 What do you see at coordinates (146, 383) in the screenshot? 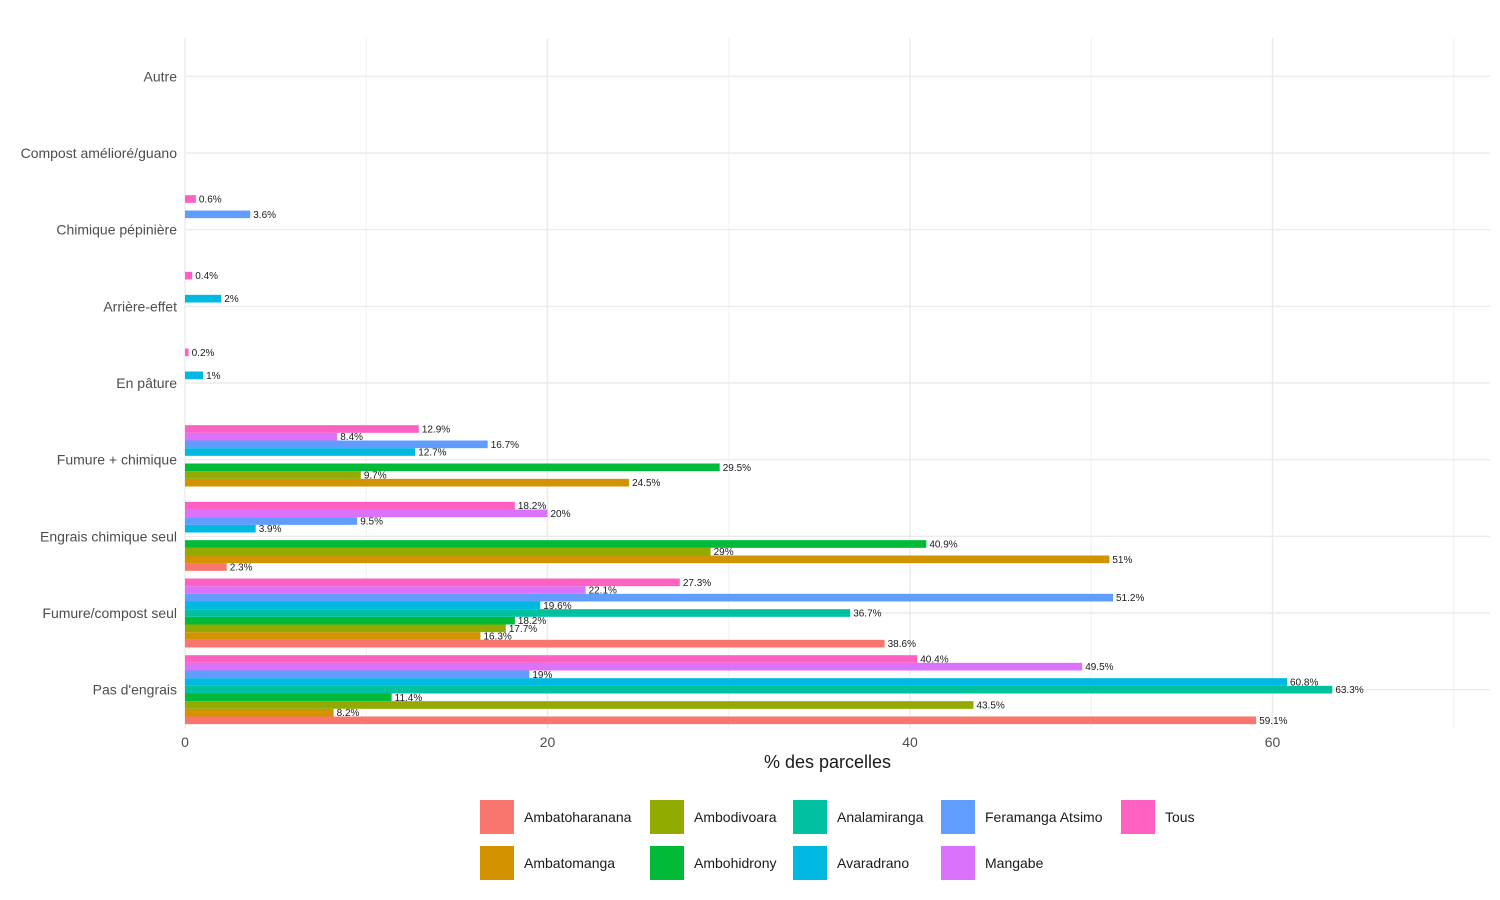
I see `category-label: En pâture` at bounding box center [146, 383].